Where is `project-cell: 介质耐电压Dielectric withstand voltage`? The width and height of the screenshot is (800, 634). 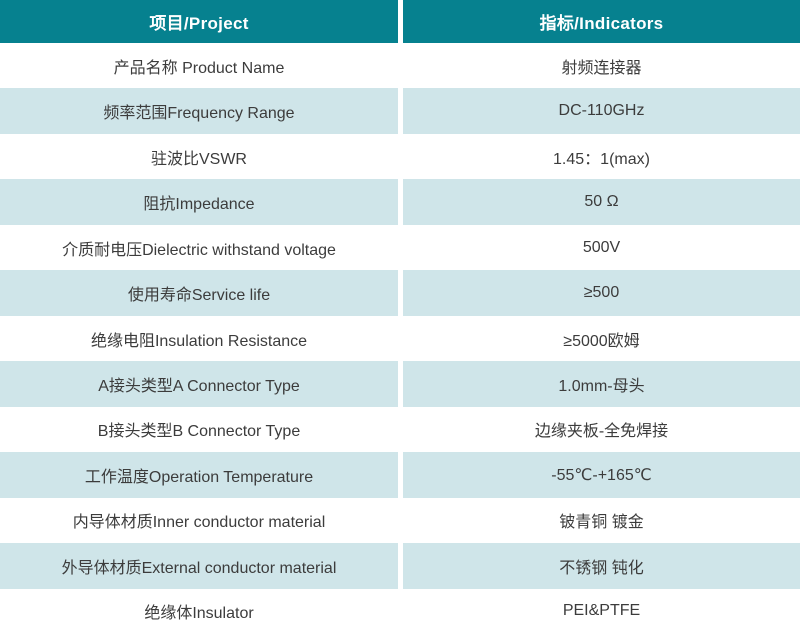
project-cell: 介质耐电压Dielectric withstand voltage is located at coordinates (199, 247).